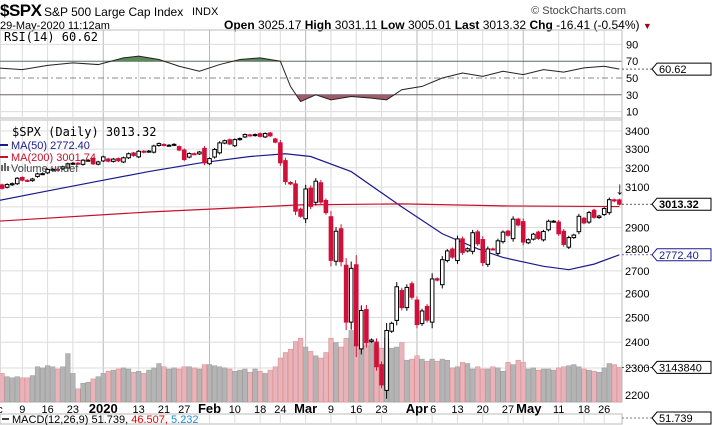 This screenshot has width=712, height=425. Describe the element at coordinates (679, 205) in the screenshot. I see `last-price-tag: 3013.32` at that location.